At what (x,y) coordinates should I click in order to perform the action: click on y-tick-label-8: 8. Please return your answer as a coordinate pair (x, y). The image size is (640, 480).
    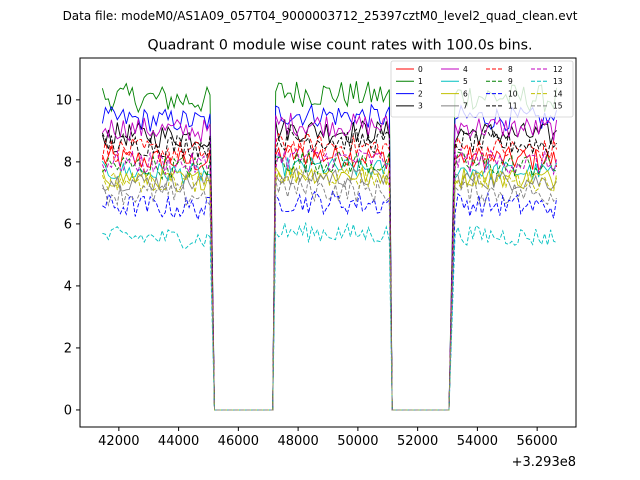
    Looking at the image, I should click on (68, 162).